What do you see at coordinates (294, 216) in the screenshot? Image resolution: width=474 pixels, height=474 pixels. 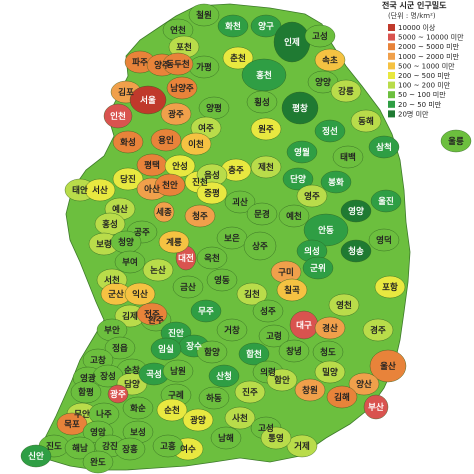 I see `region-label: 예천` at bounding box center [294, 216].